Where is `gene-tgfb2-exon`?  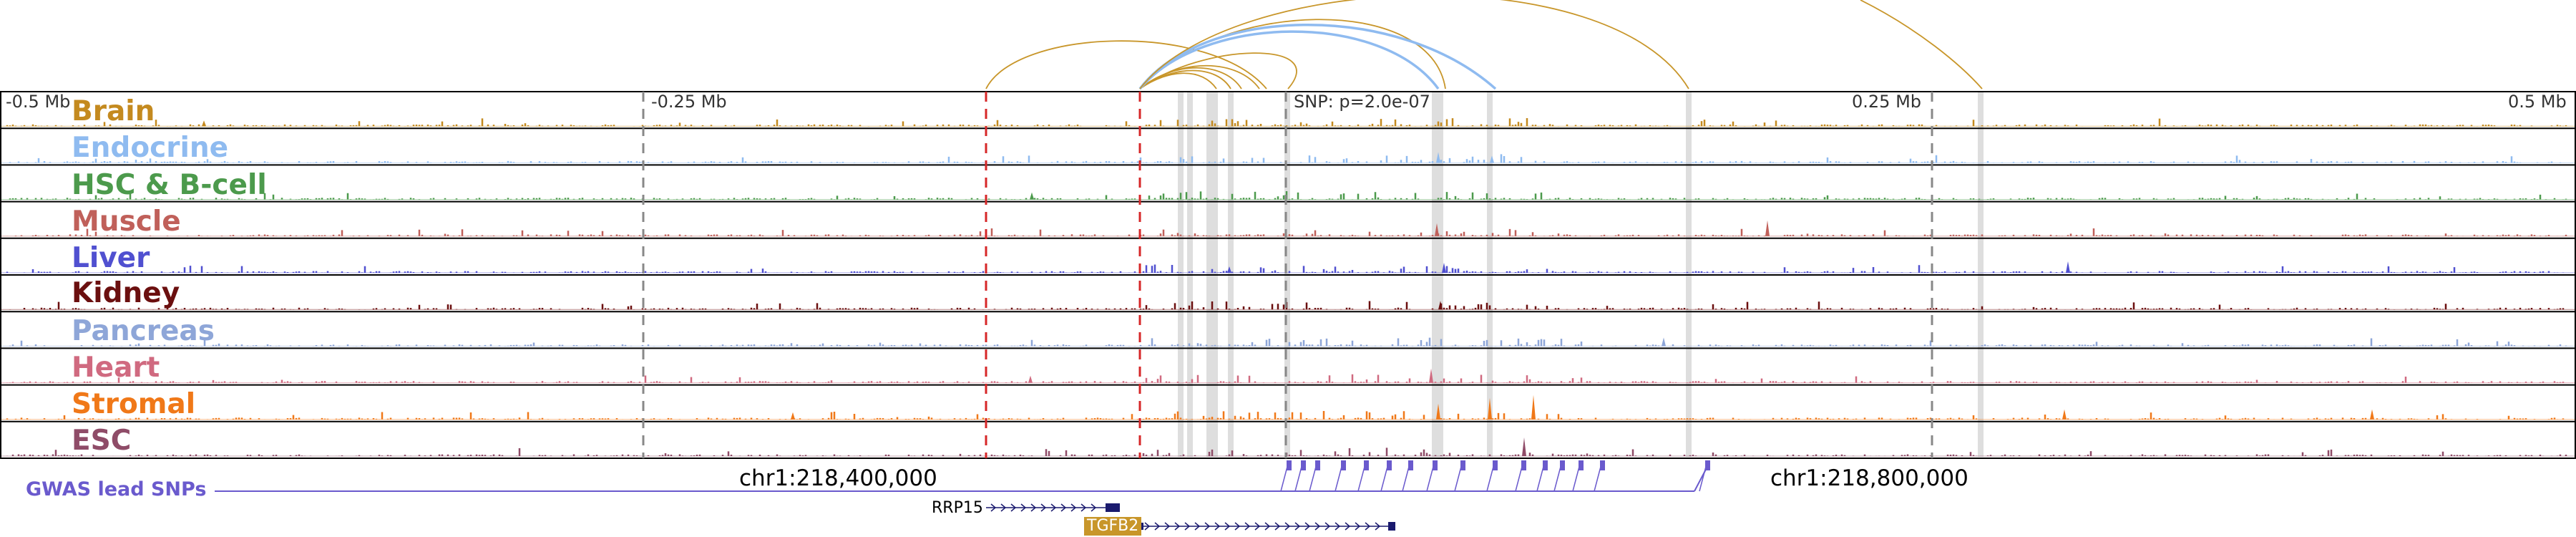
gene-tgfb2-exon is located at coordinates (1391, 526).